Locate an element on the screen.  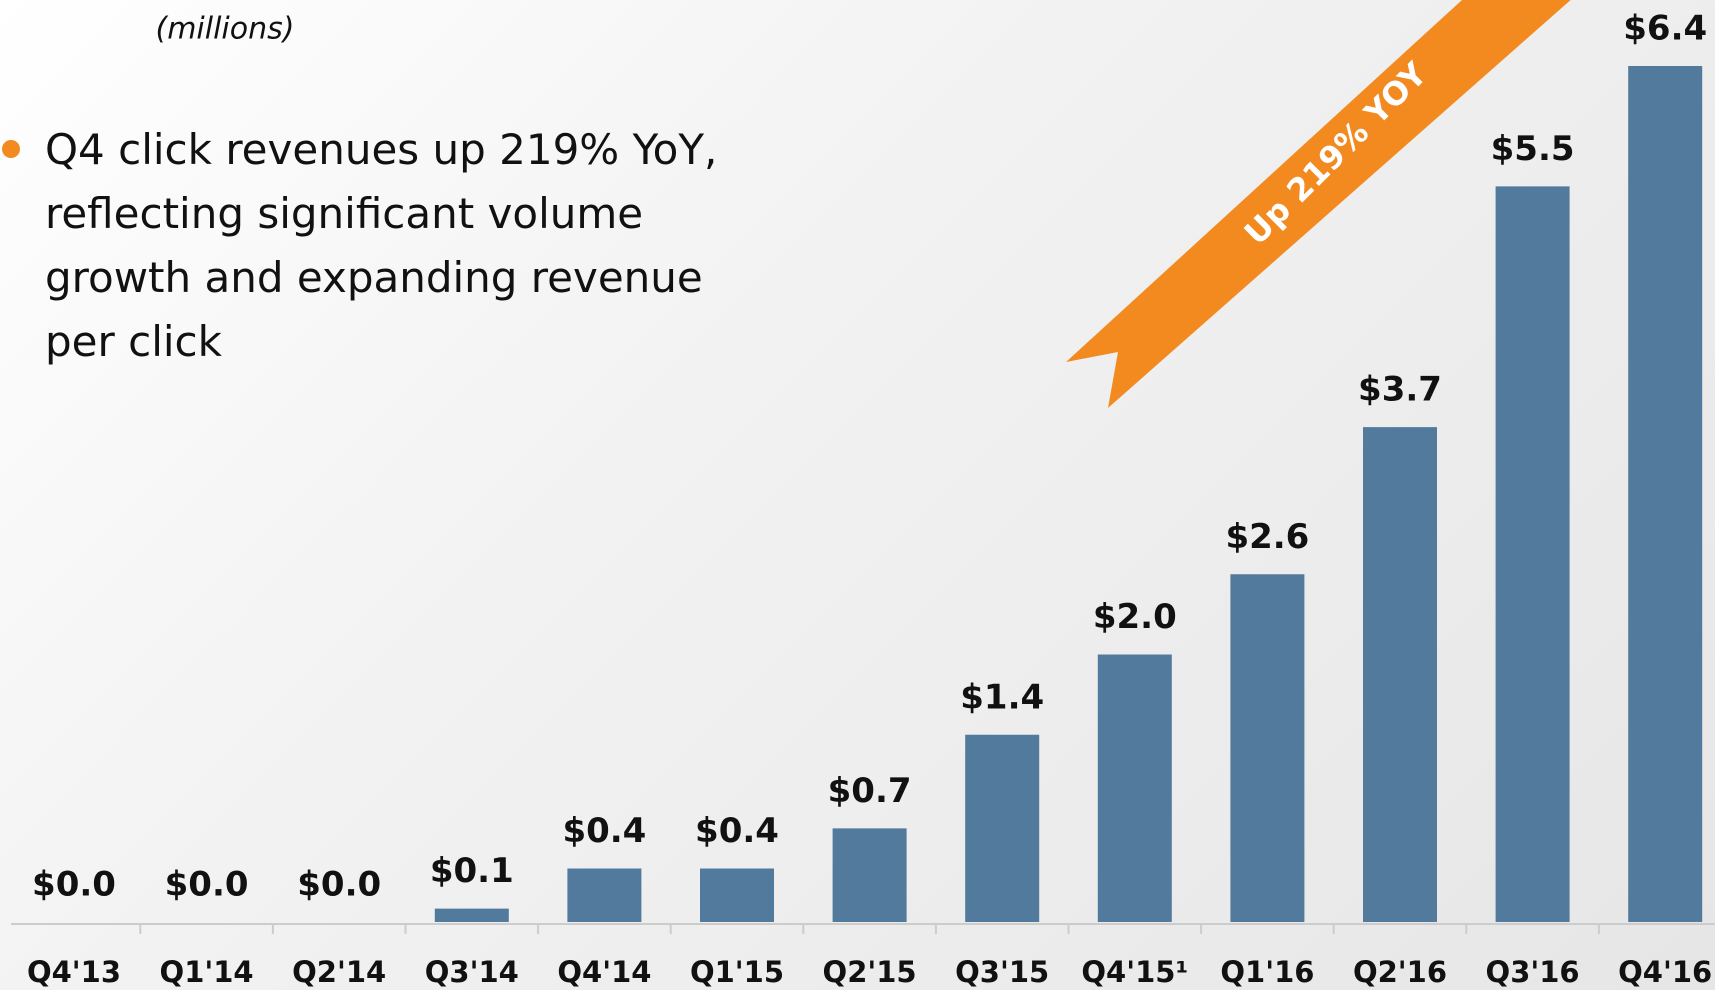
x-tick-label: Q1'16 is located at coordinates (1267, 972).